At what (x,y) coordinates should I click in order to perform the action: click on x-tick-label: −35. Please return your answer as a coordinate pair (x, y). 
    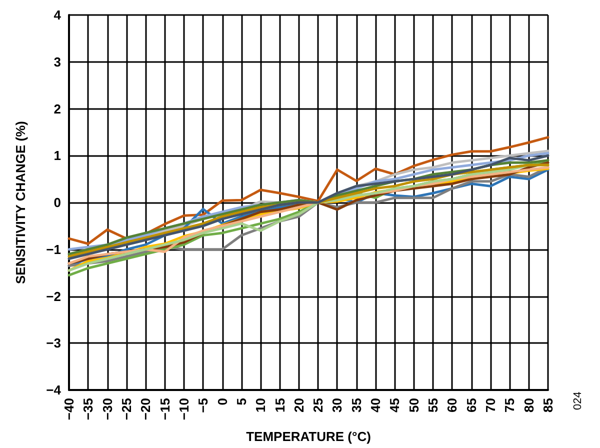
    Looking at the image, I should click on (88, 409).